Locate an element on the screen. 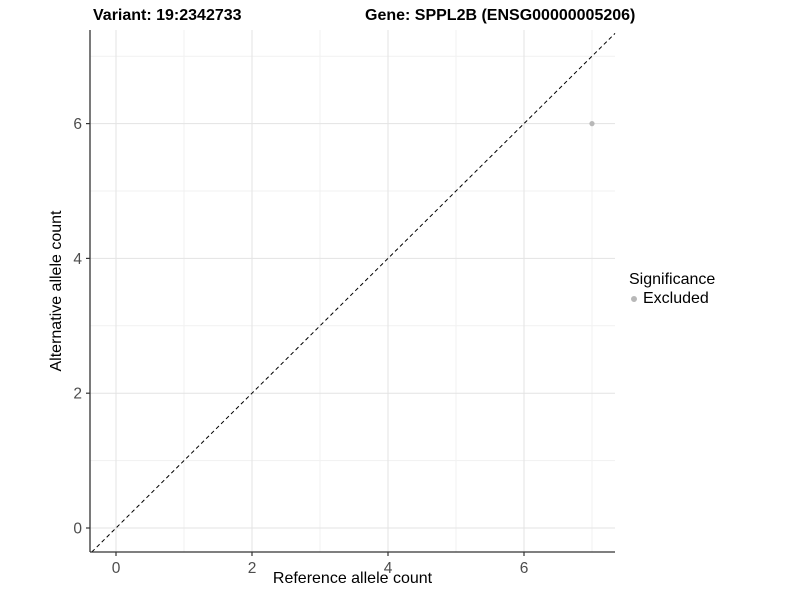 This screenshot has height=600, width=800. variant-title: Variant: 19:2342733 is located at coordinates (167, 15).